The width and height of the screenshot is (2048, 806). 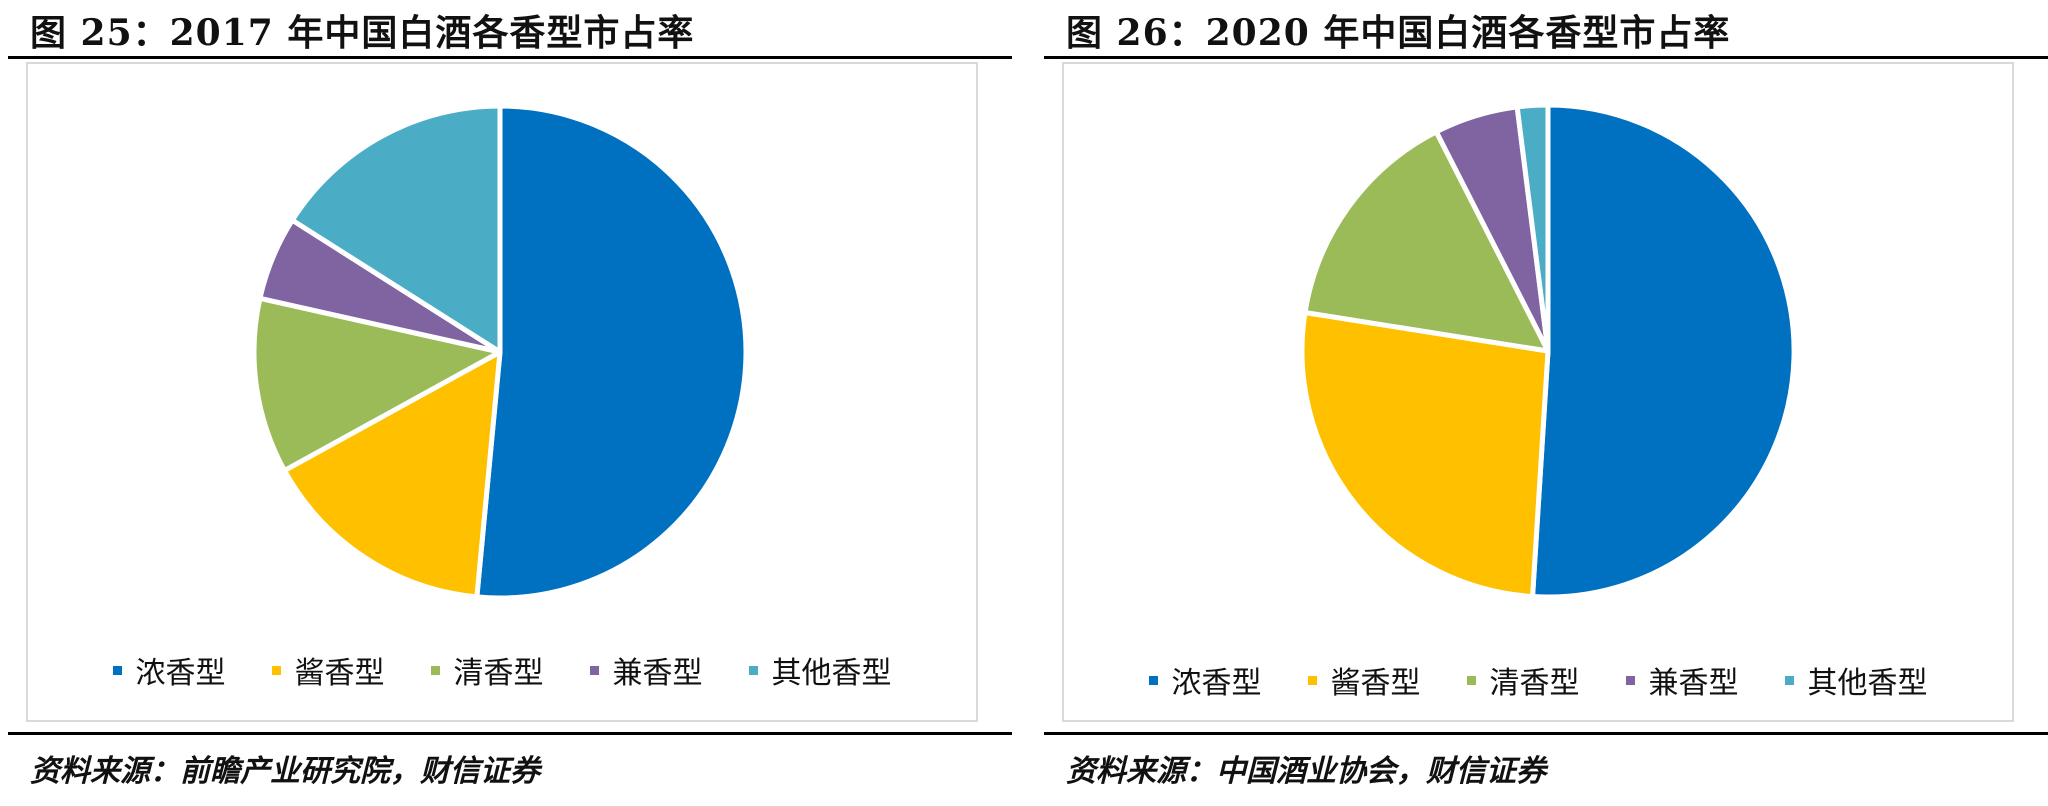 What do you see at coordinates (285, 771) in the screenshot?
I see `source-note: 资料来源：前瞻产业研究院，财信证券` at bounding box center [285, 771].